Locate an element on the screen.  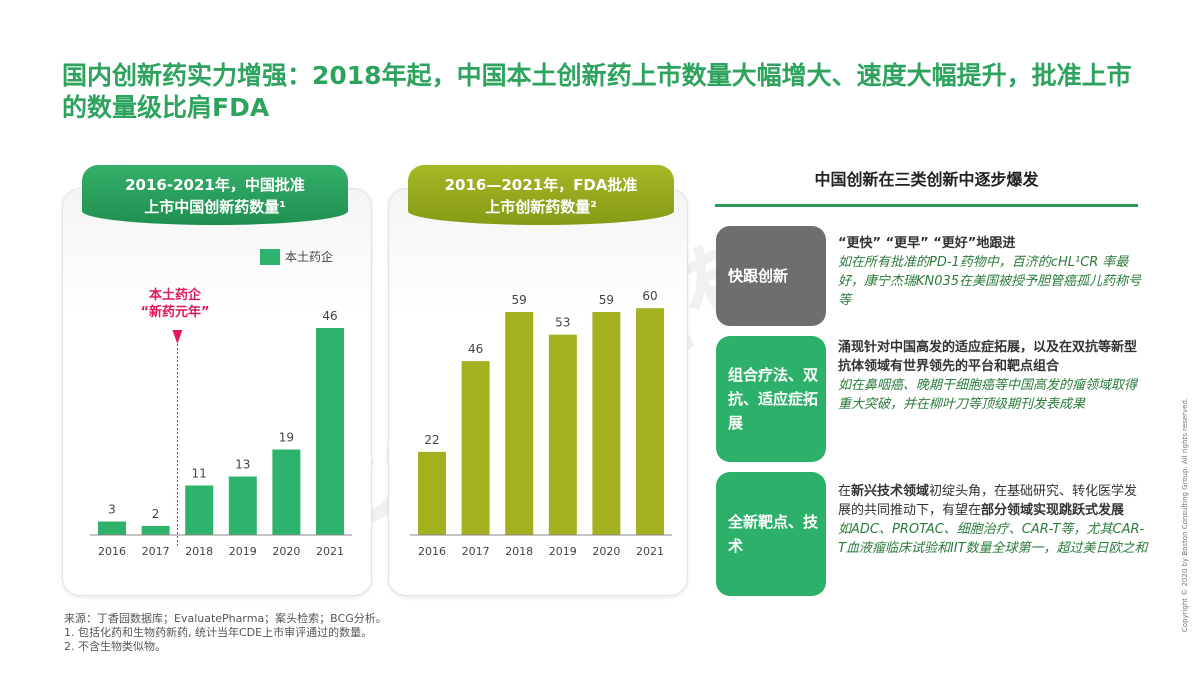
new-drug-year-annotation: 本土药企 “新药元年” is located at coordinates (175, 304).